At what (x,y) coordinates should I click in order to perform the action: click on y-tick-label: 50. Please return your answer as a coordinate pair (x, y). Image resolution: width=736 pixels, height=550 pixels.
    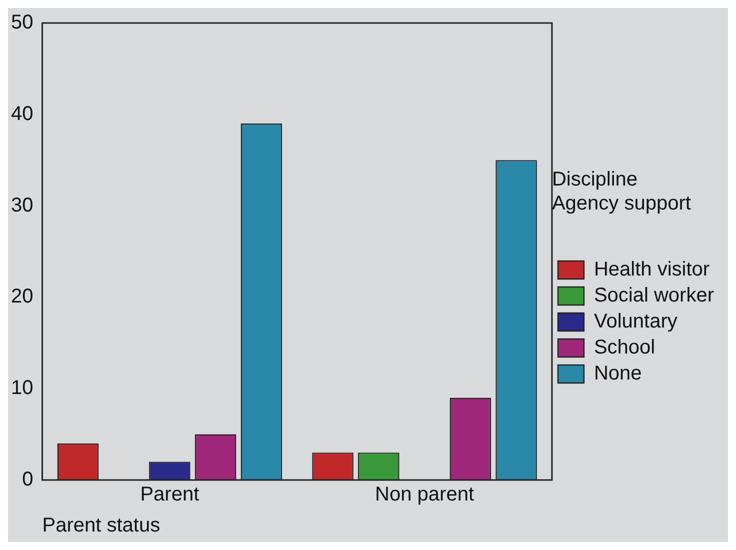
    Looking at the image, I should click on (22, 23).